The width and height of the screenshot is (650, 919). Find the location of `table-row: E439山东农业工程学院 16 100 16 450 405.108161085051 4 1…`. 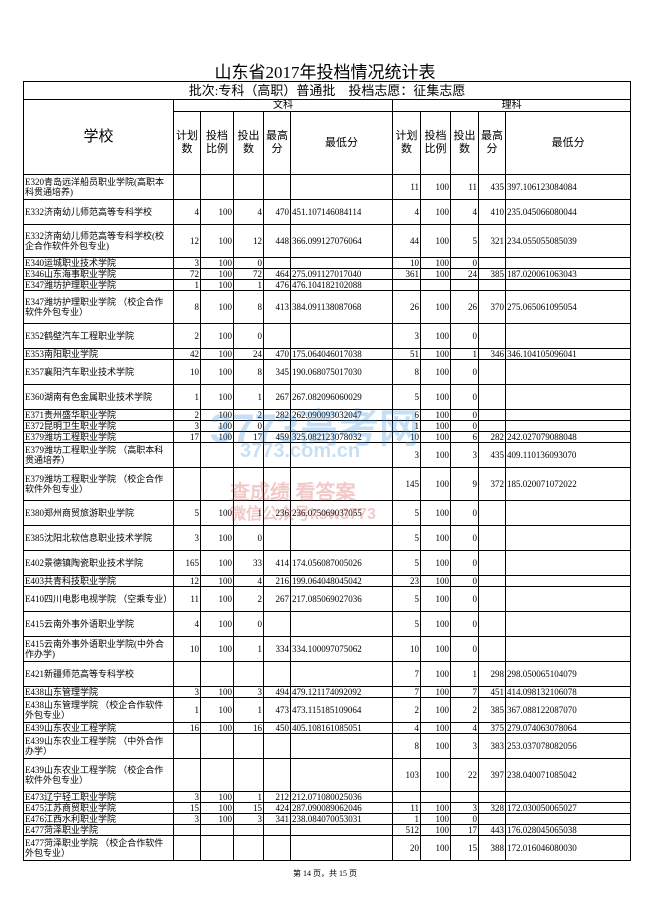

table-row: E439山东农业工程学院 16 100 16 450 405.108161085051 4 1… is located at coordinates (327, 728).